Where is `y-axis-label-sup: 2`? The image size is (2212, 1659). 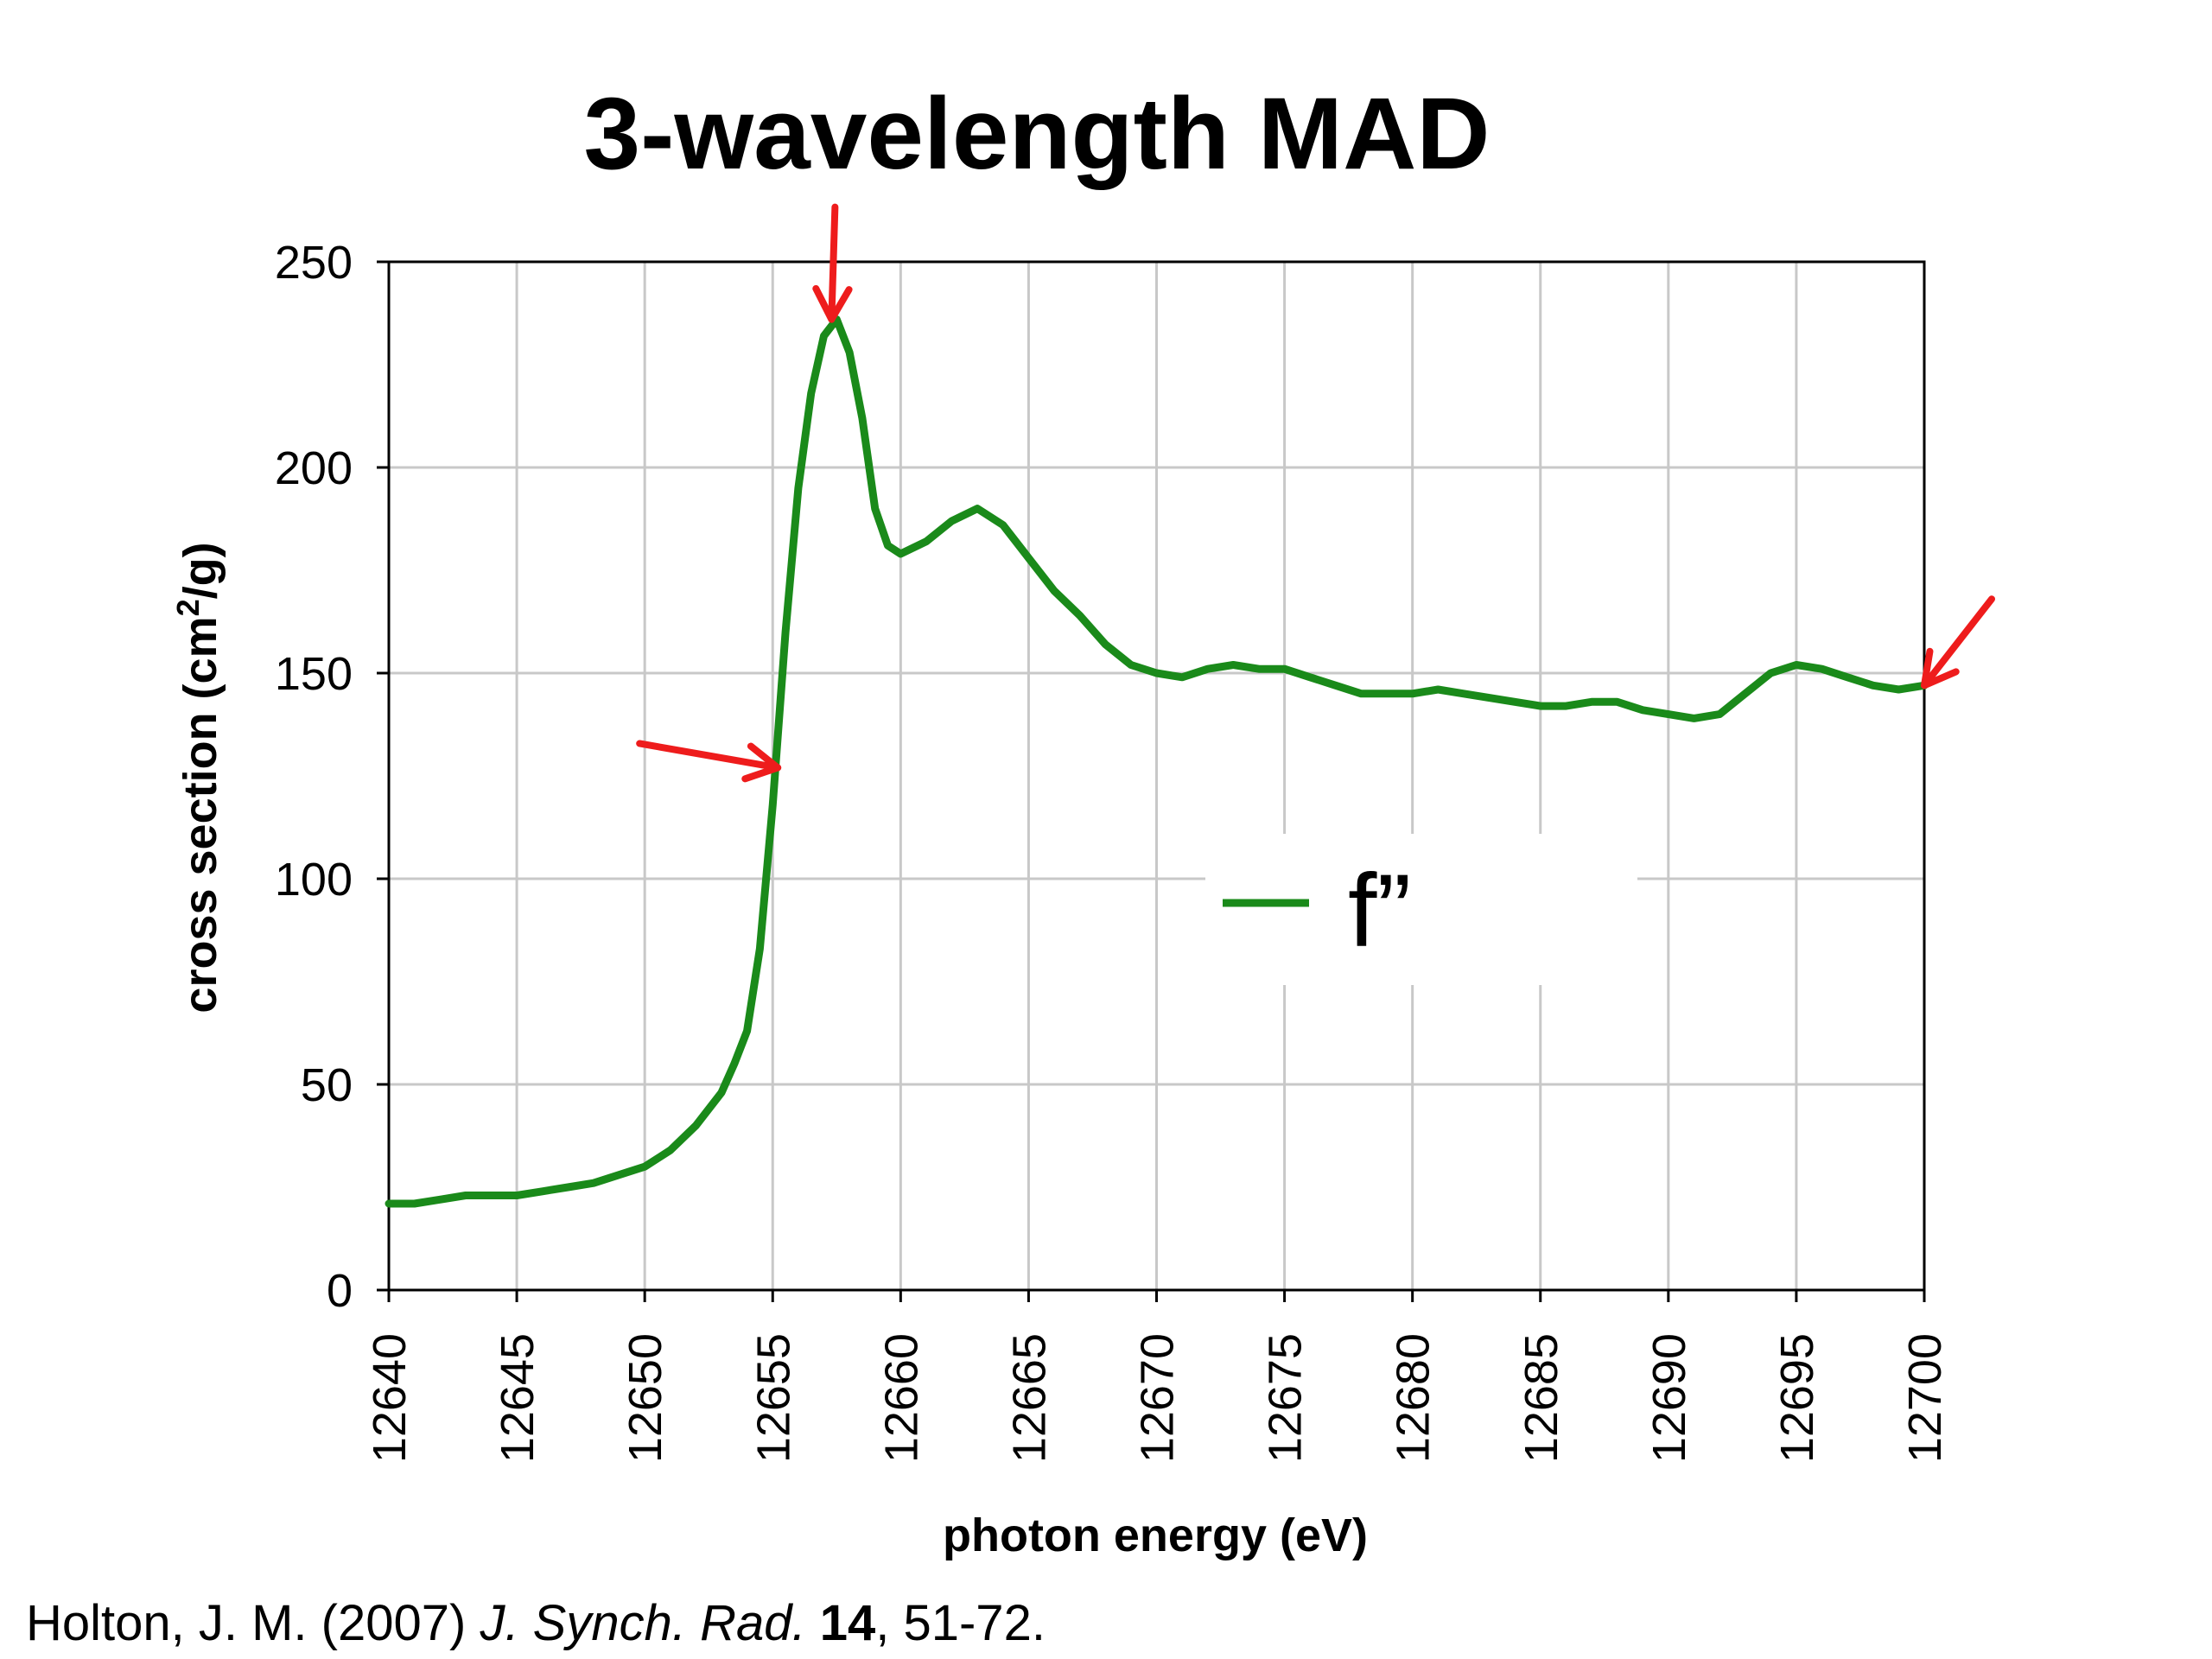
y-axis-label-sup: 2 is located at coordinates (188, 607).